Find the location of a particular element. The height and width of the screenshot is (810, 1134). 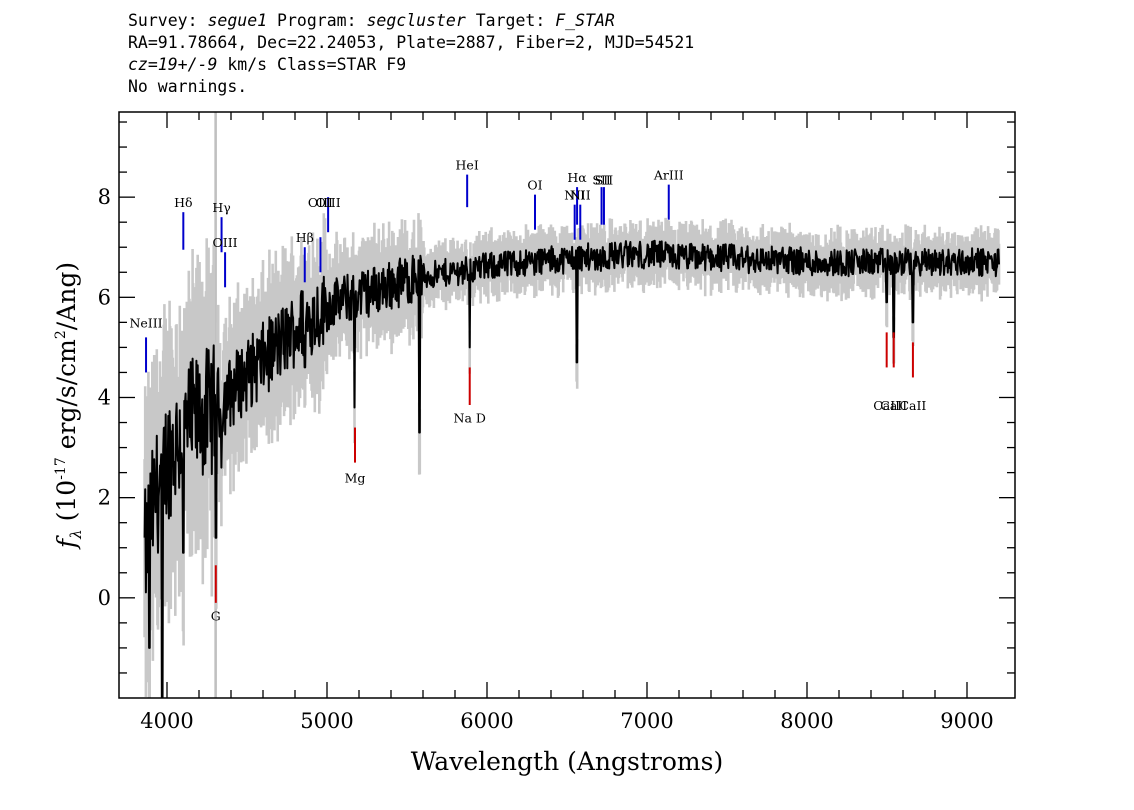

header-line-3: cz=19+/-9 km/s Class=STAR F9 is located at coordinates (411, 65).